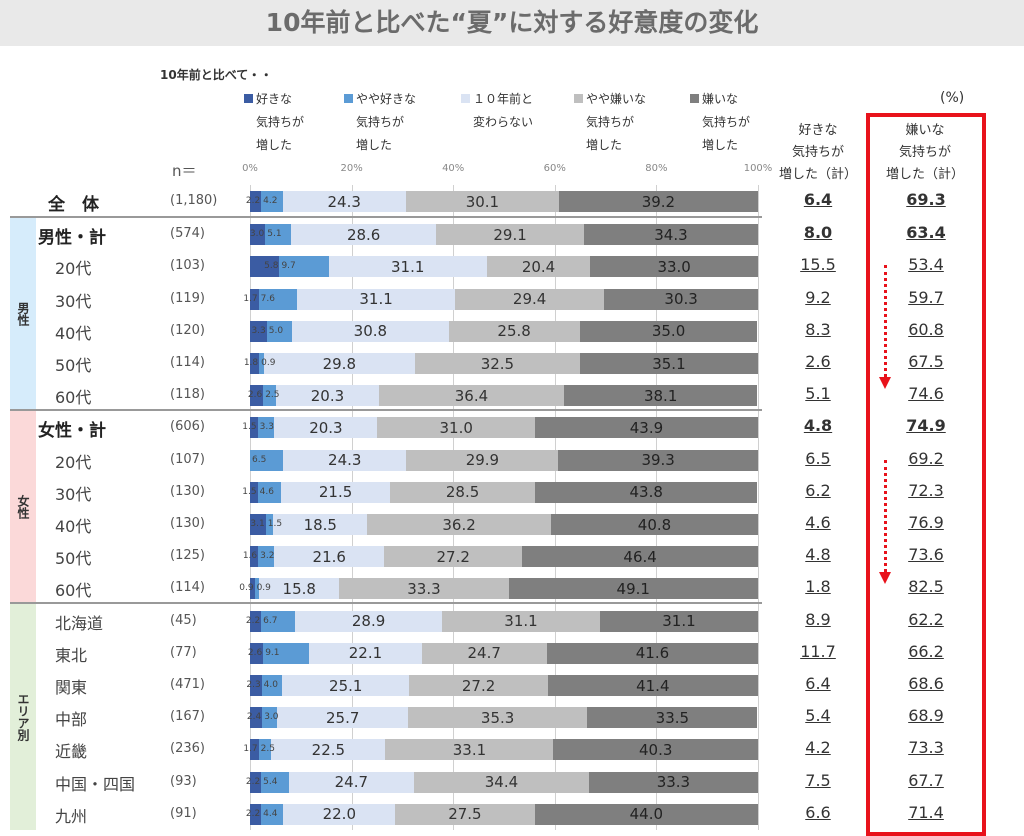 This screenshot has width=1024, height=836. I want to click on table-row: 中国・四国 (93) 2.2 5.4 24.7 34.4 33.3 7.5 67.7, so click(512, 782).